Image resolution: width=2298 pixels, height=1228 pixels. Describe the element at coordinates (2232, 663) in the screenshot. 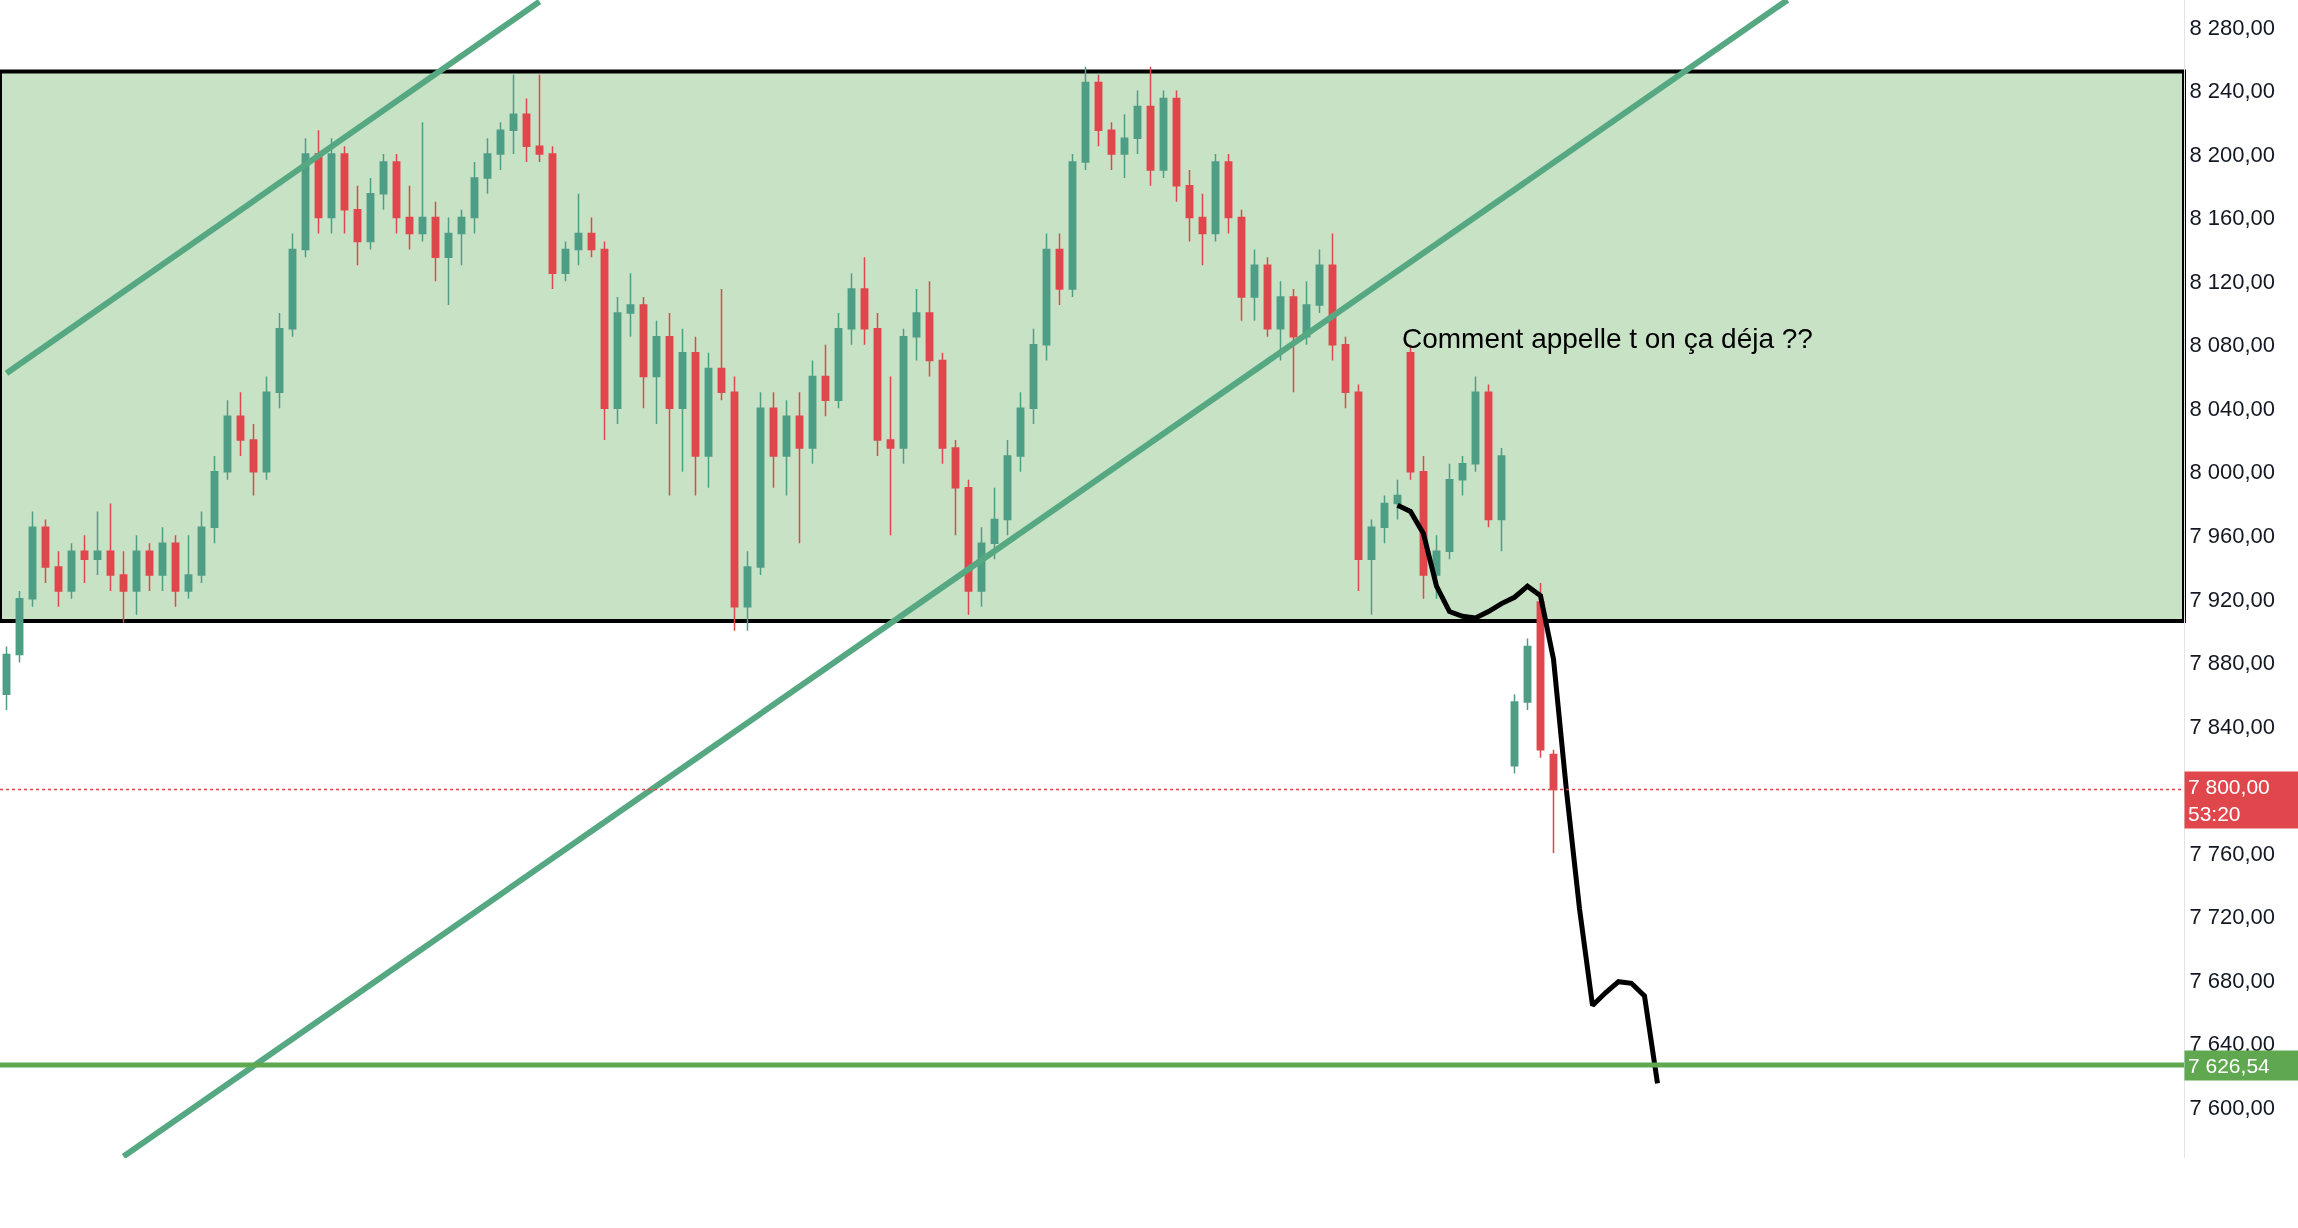

I see `y-tick-label: 7 880,00` at that location.